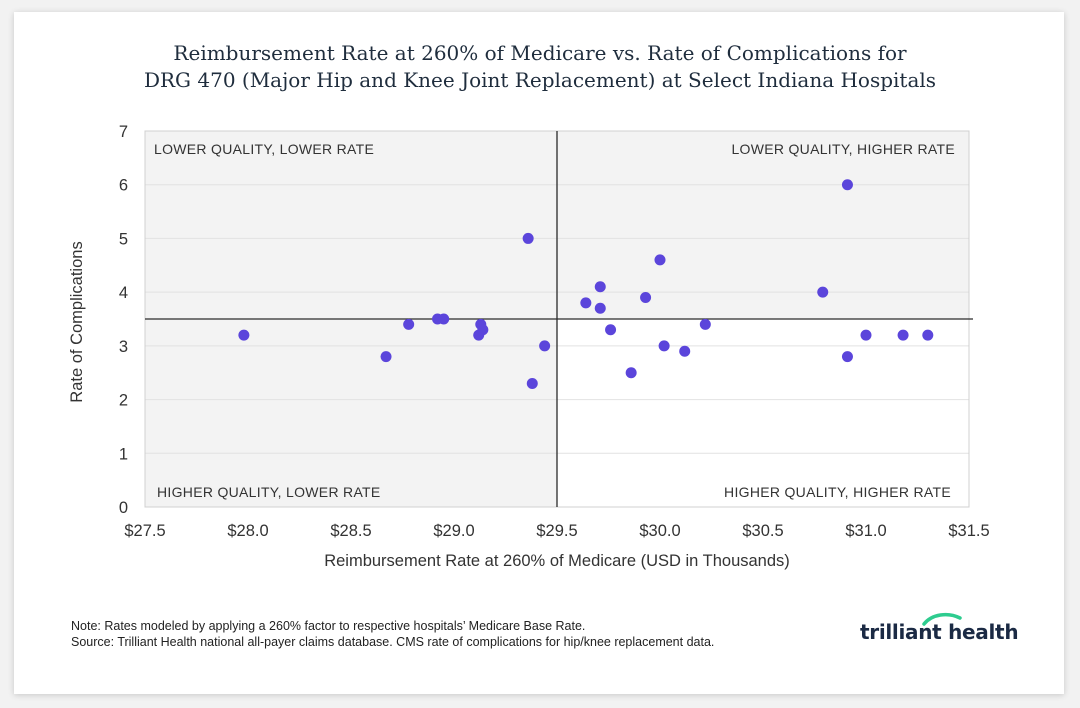  I want to click on y-tick-label: 1, so click(123, 454).